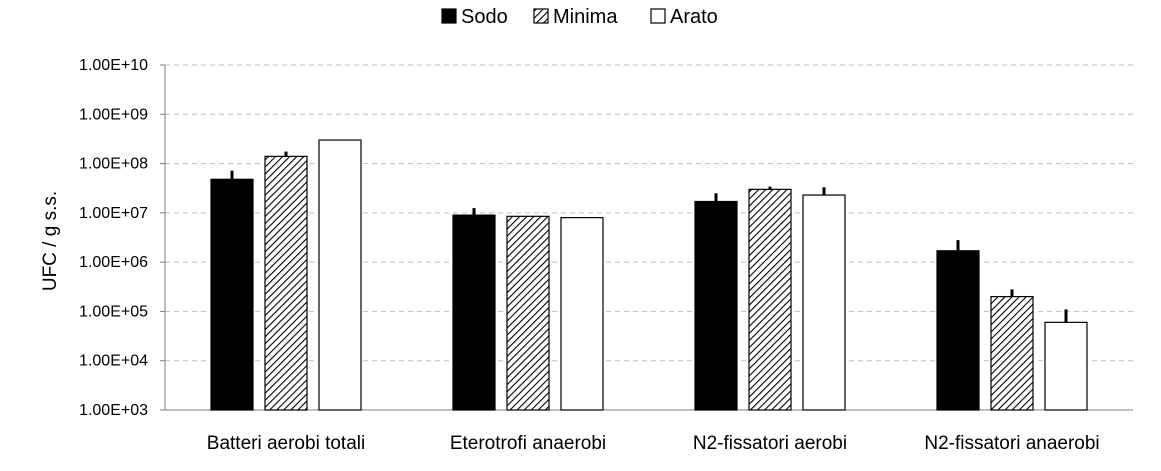  Describe the element at coordinates (694, 17) in the screenshot. I see `legend-label-arato: Arato` at that location.